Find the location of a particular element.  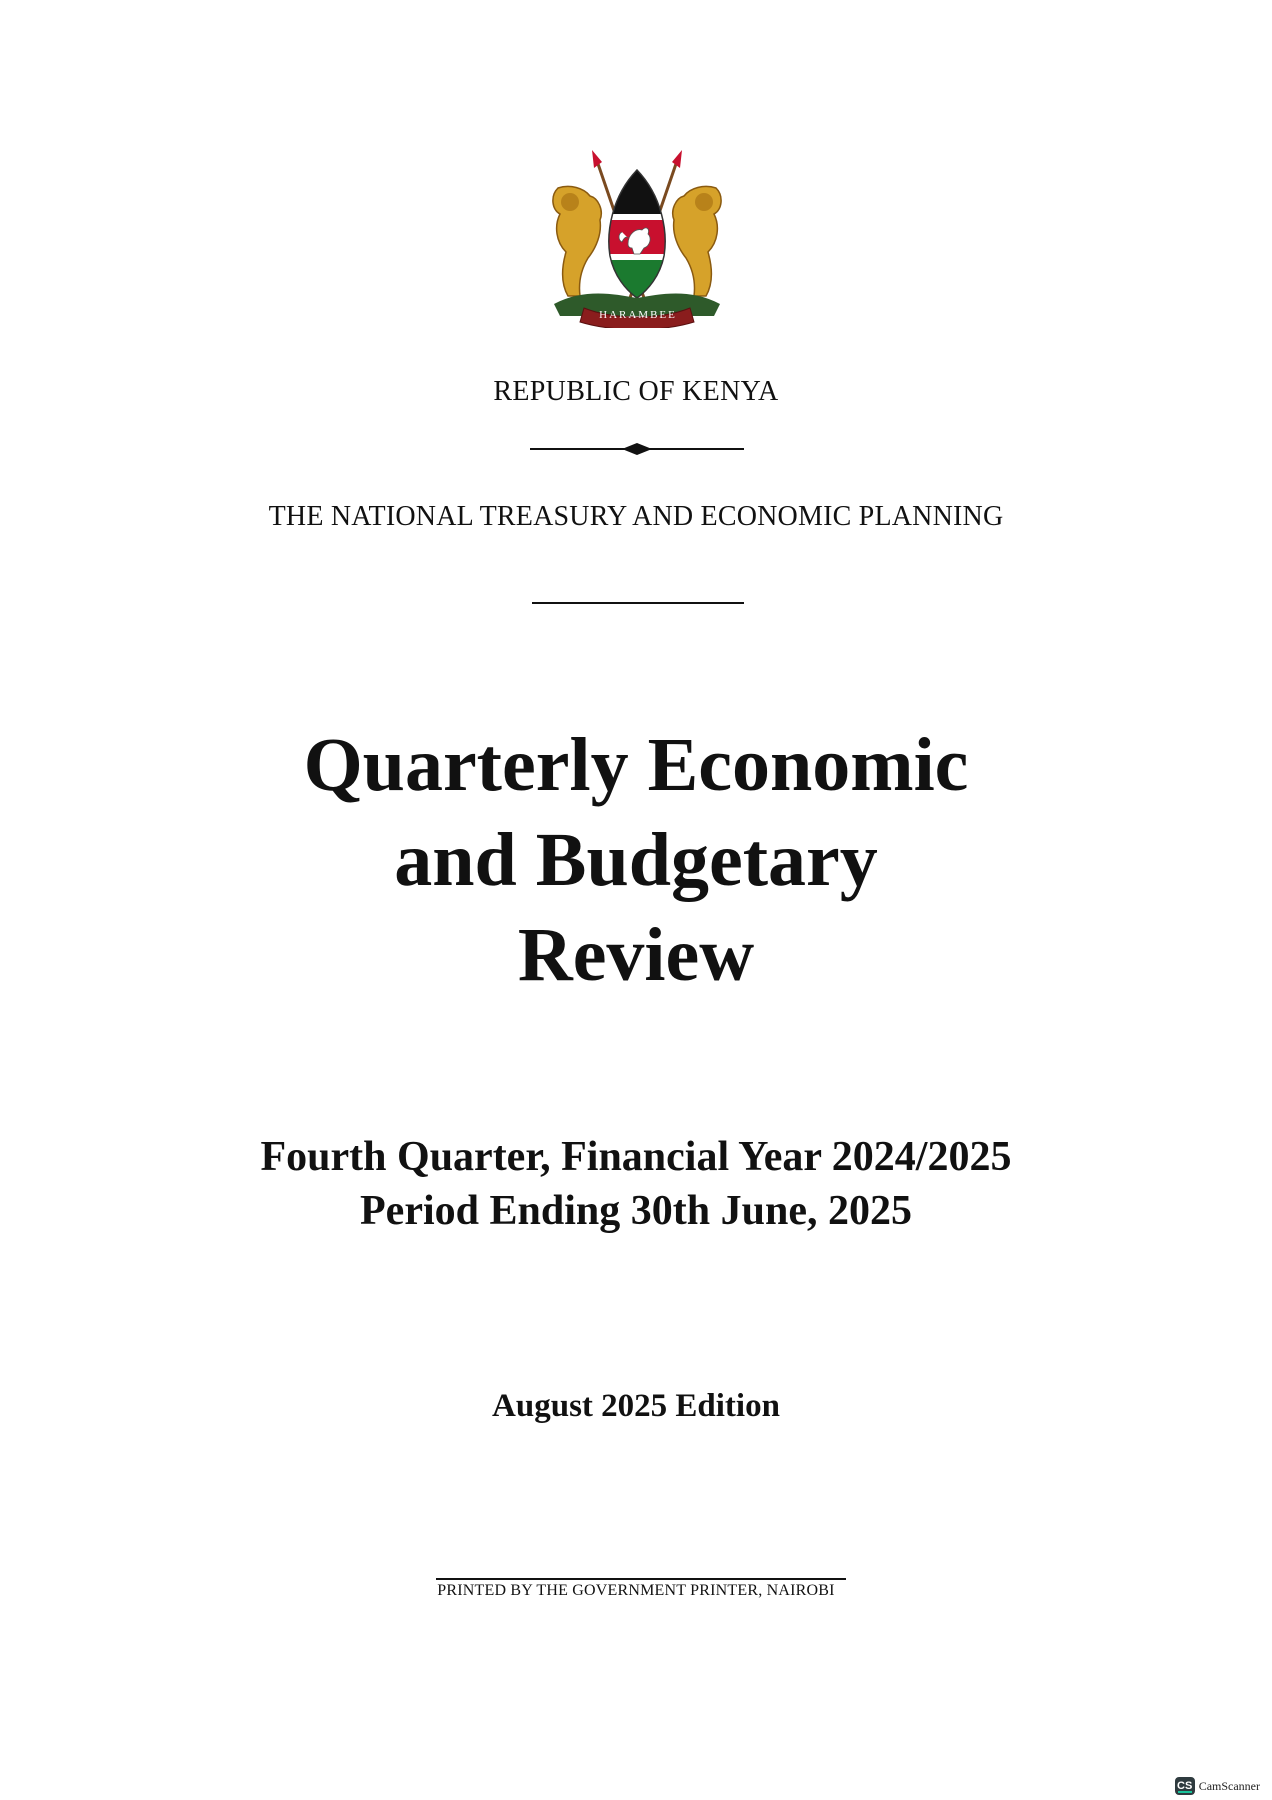

country-heading: REPUBLIC OF KENYA is located at coordinates (636, 391).